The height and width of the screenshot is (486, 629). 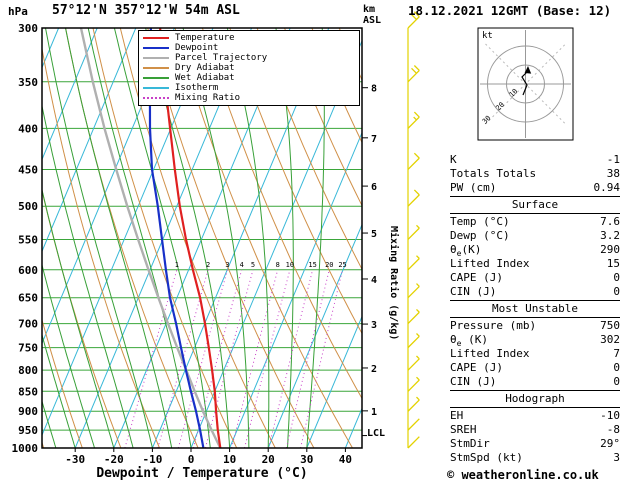 What do you see at coordinates (607, 187) in the screenshot?
I see `table-row-value: 0.94` at bounding box center [607, 187].